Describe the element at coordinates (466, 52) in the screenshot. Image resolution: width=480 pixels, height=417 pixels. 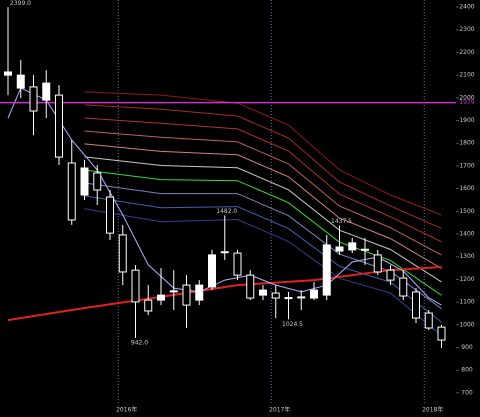
I see `y-tick-label: 2200` at that location.